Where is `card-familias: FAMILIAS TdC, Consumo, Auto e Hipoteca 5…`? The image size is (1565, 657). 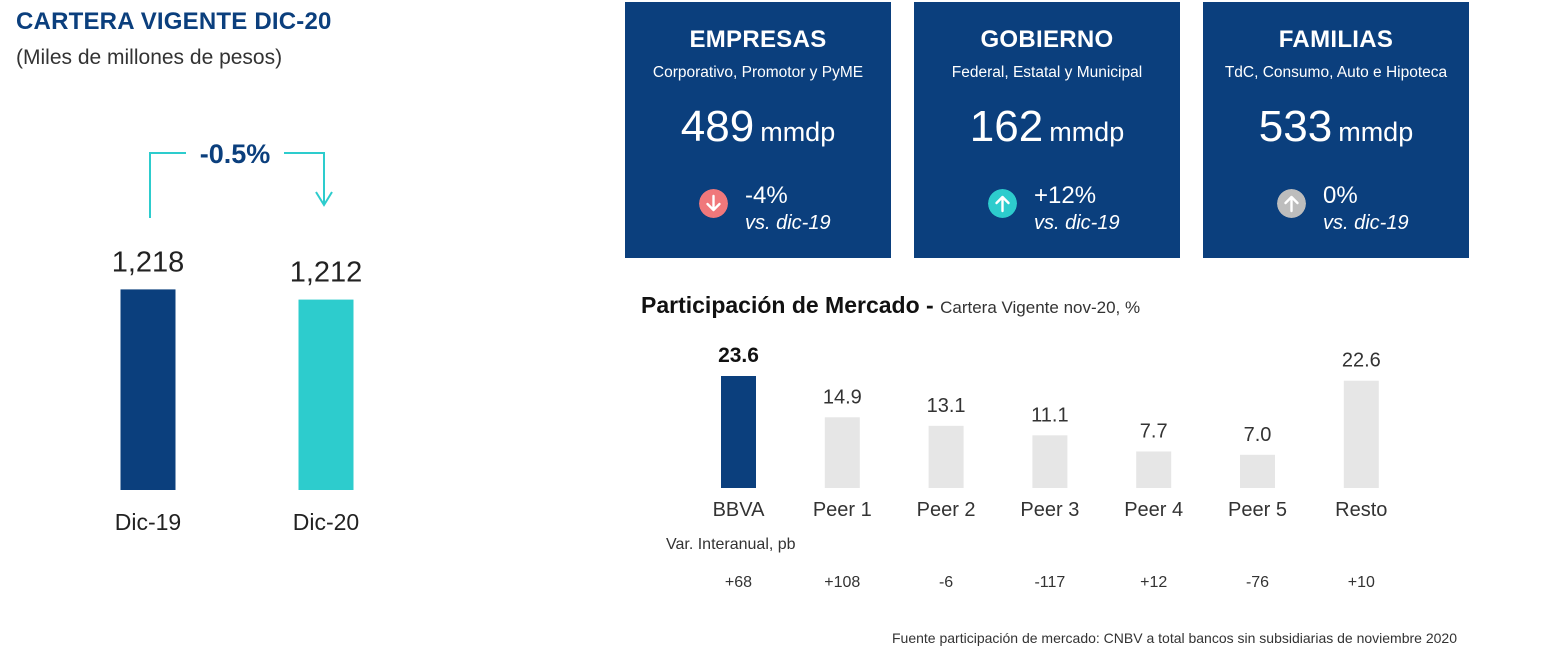 card-familias: FAMILIAS TdC, Consumo, Auto e Hipoteca 5… is located at coordinates (1336, 130).